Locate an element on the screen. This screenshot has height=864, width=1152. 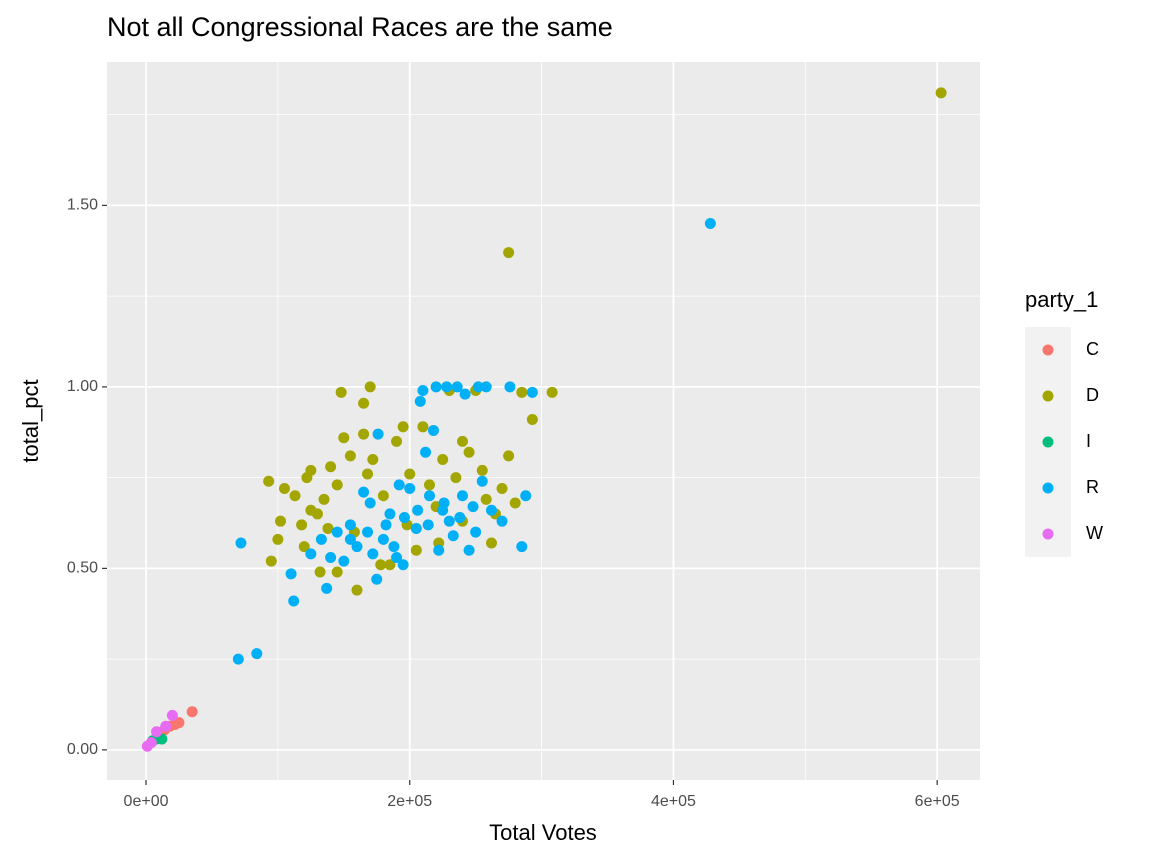
legend-key is located at coordinates (1048, 396).